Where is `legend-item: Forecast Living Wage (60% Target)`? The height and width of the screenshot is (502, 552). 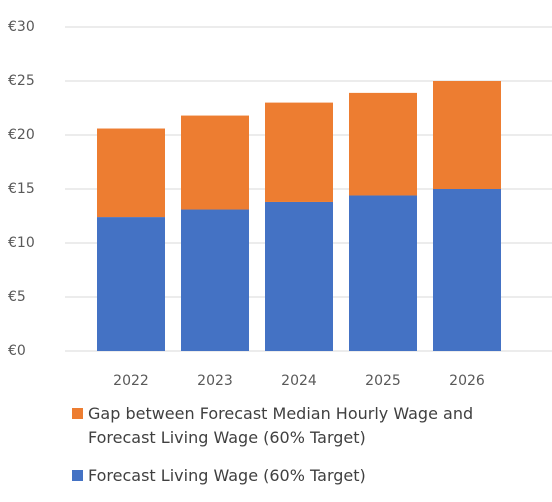
legend-item: Forecast Living Wage (60% Target) is located at coordinates (300, 476).